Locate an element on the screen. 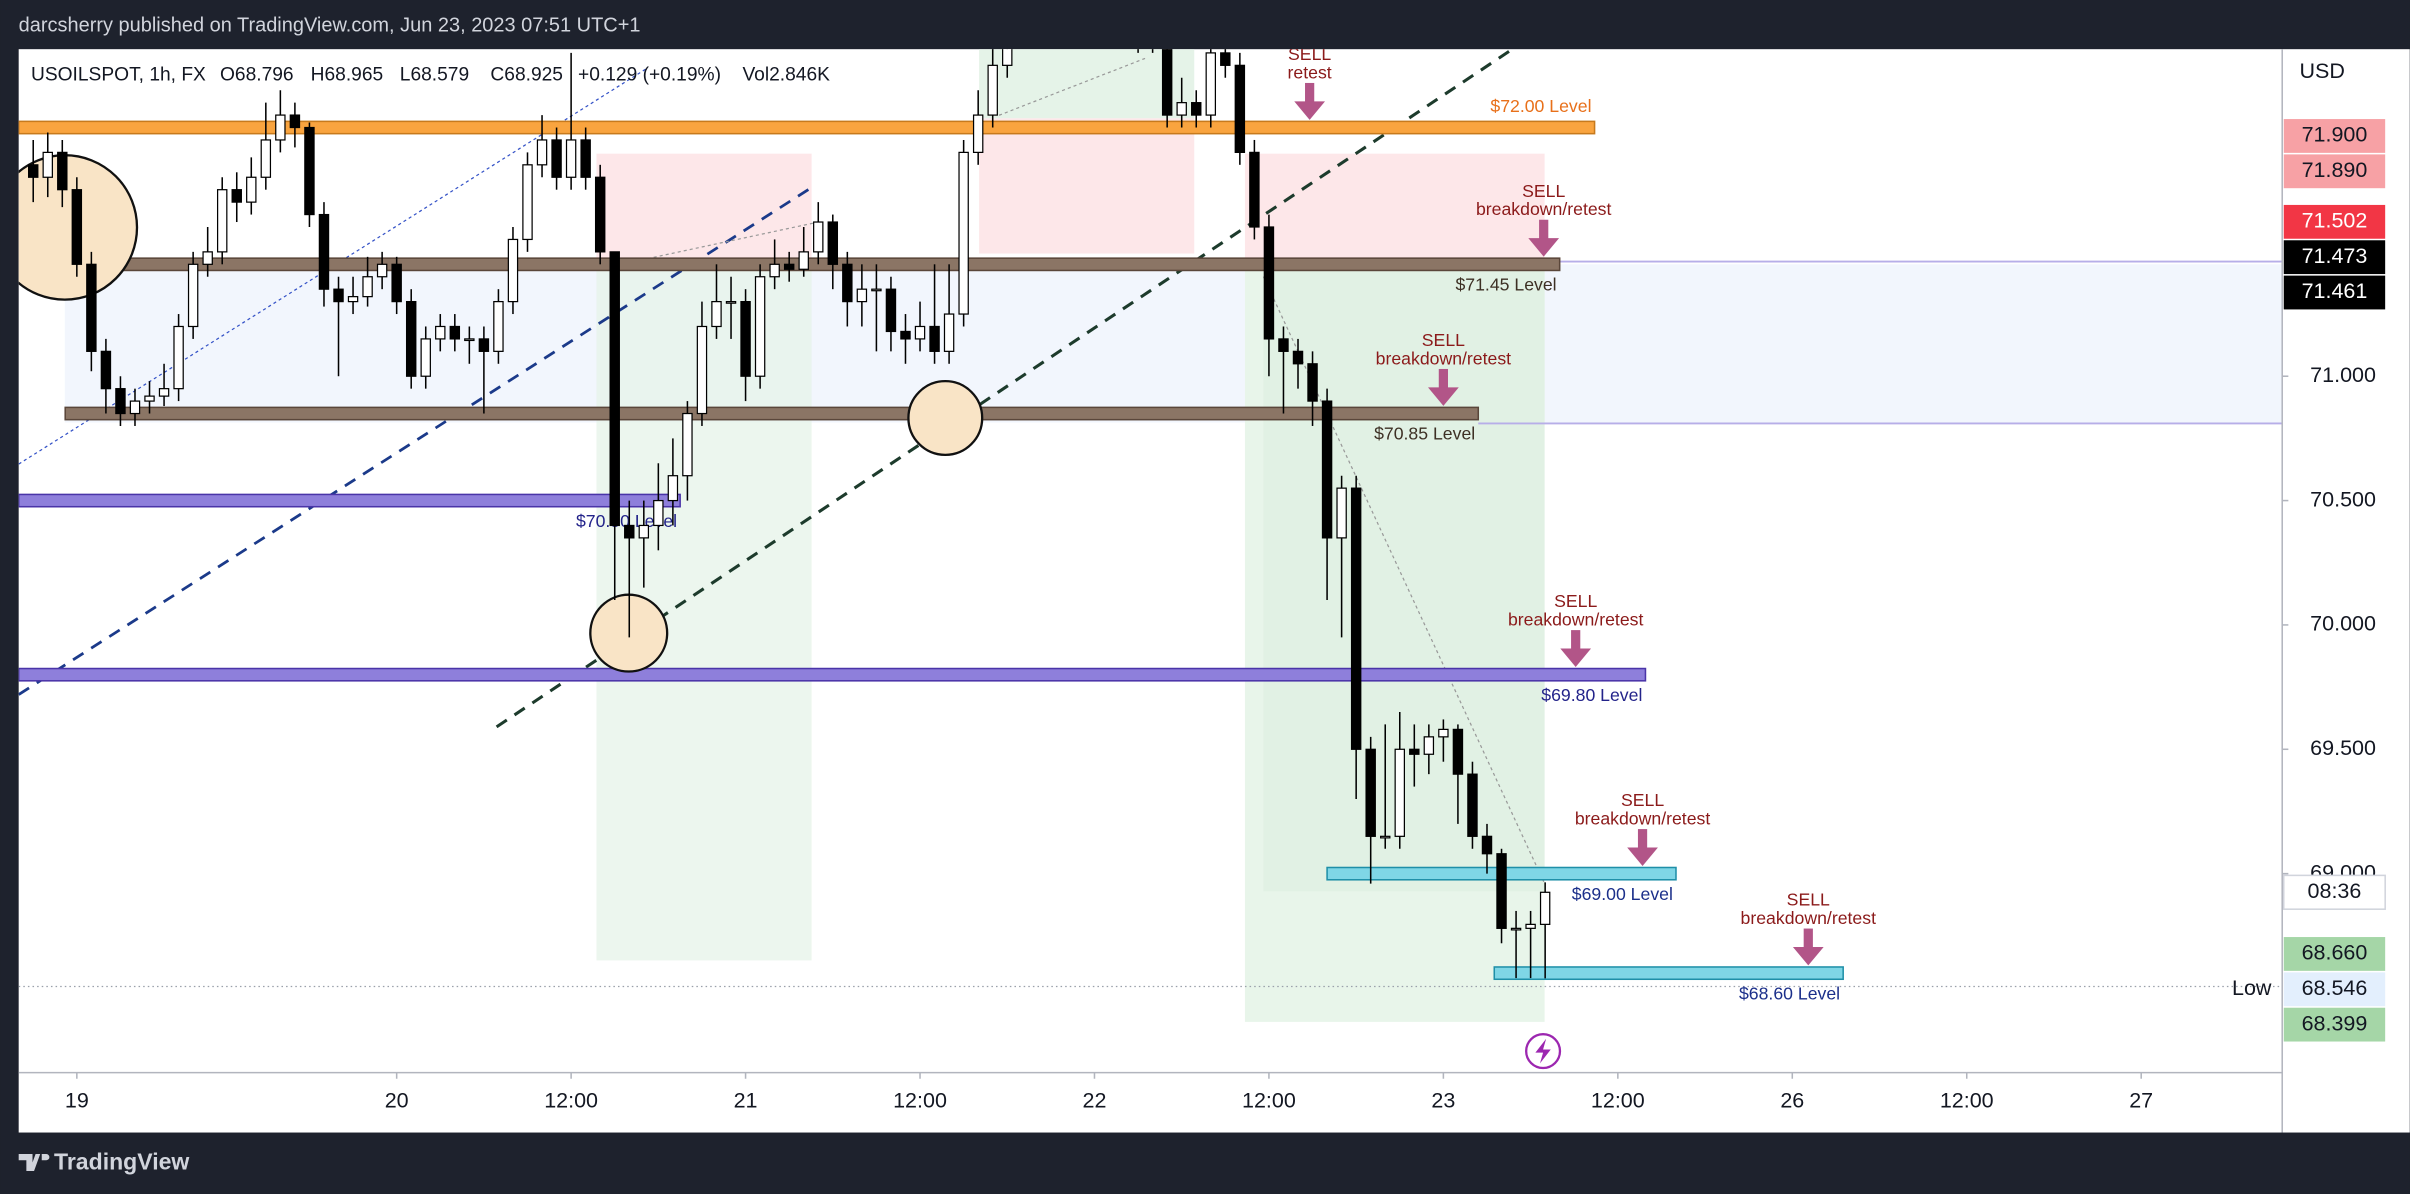  sell-label: breakdown/retest is located at coordinates (1444, 358).